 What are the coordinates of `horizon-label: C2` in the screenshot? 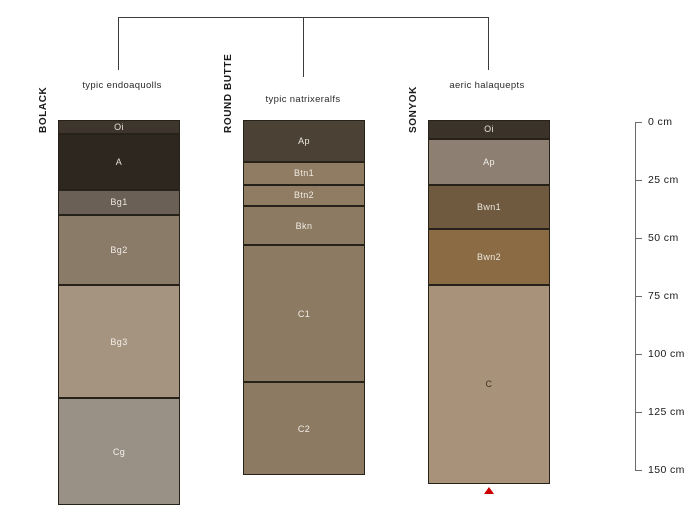 It's located at (304, 428).